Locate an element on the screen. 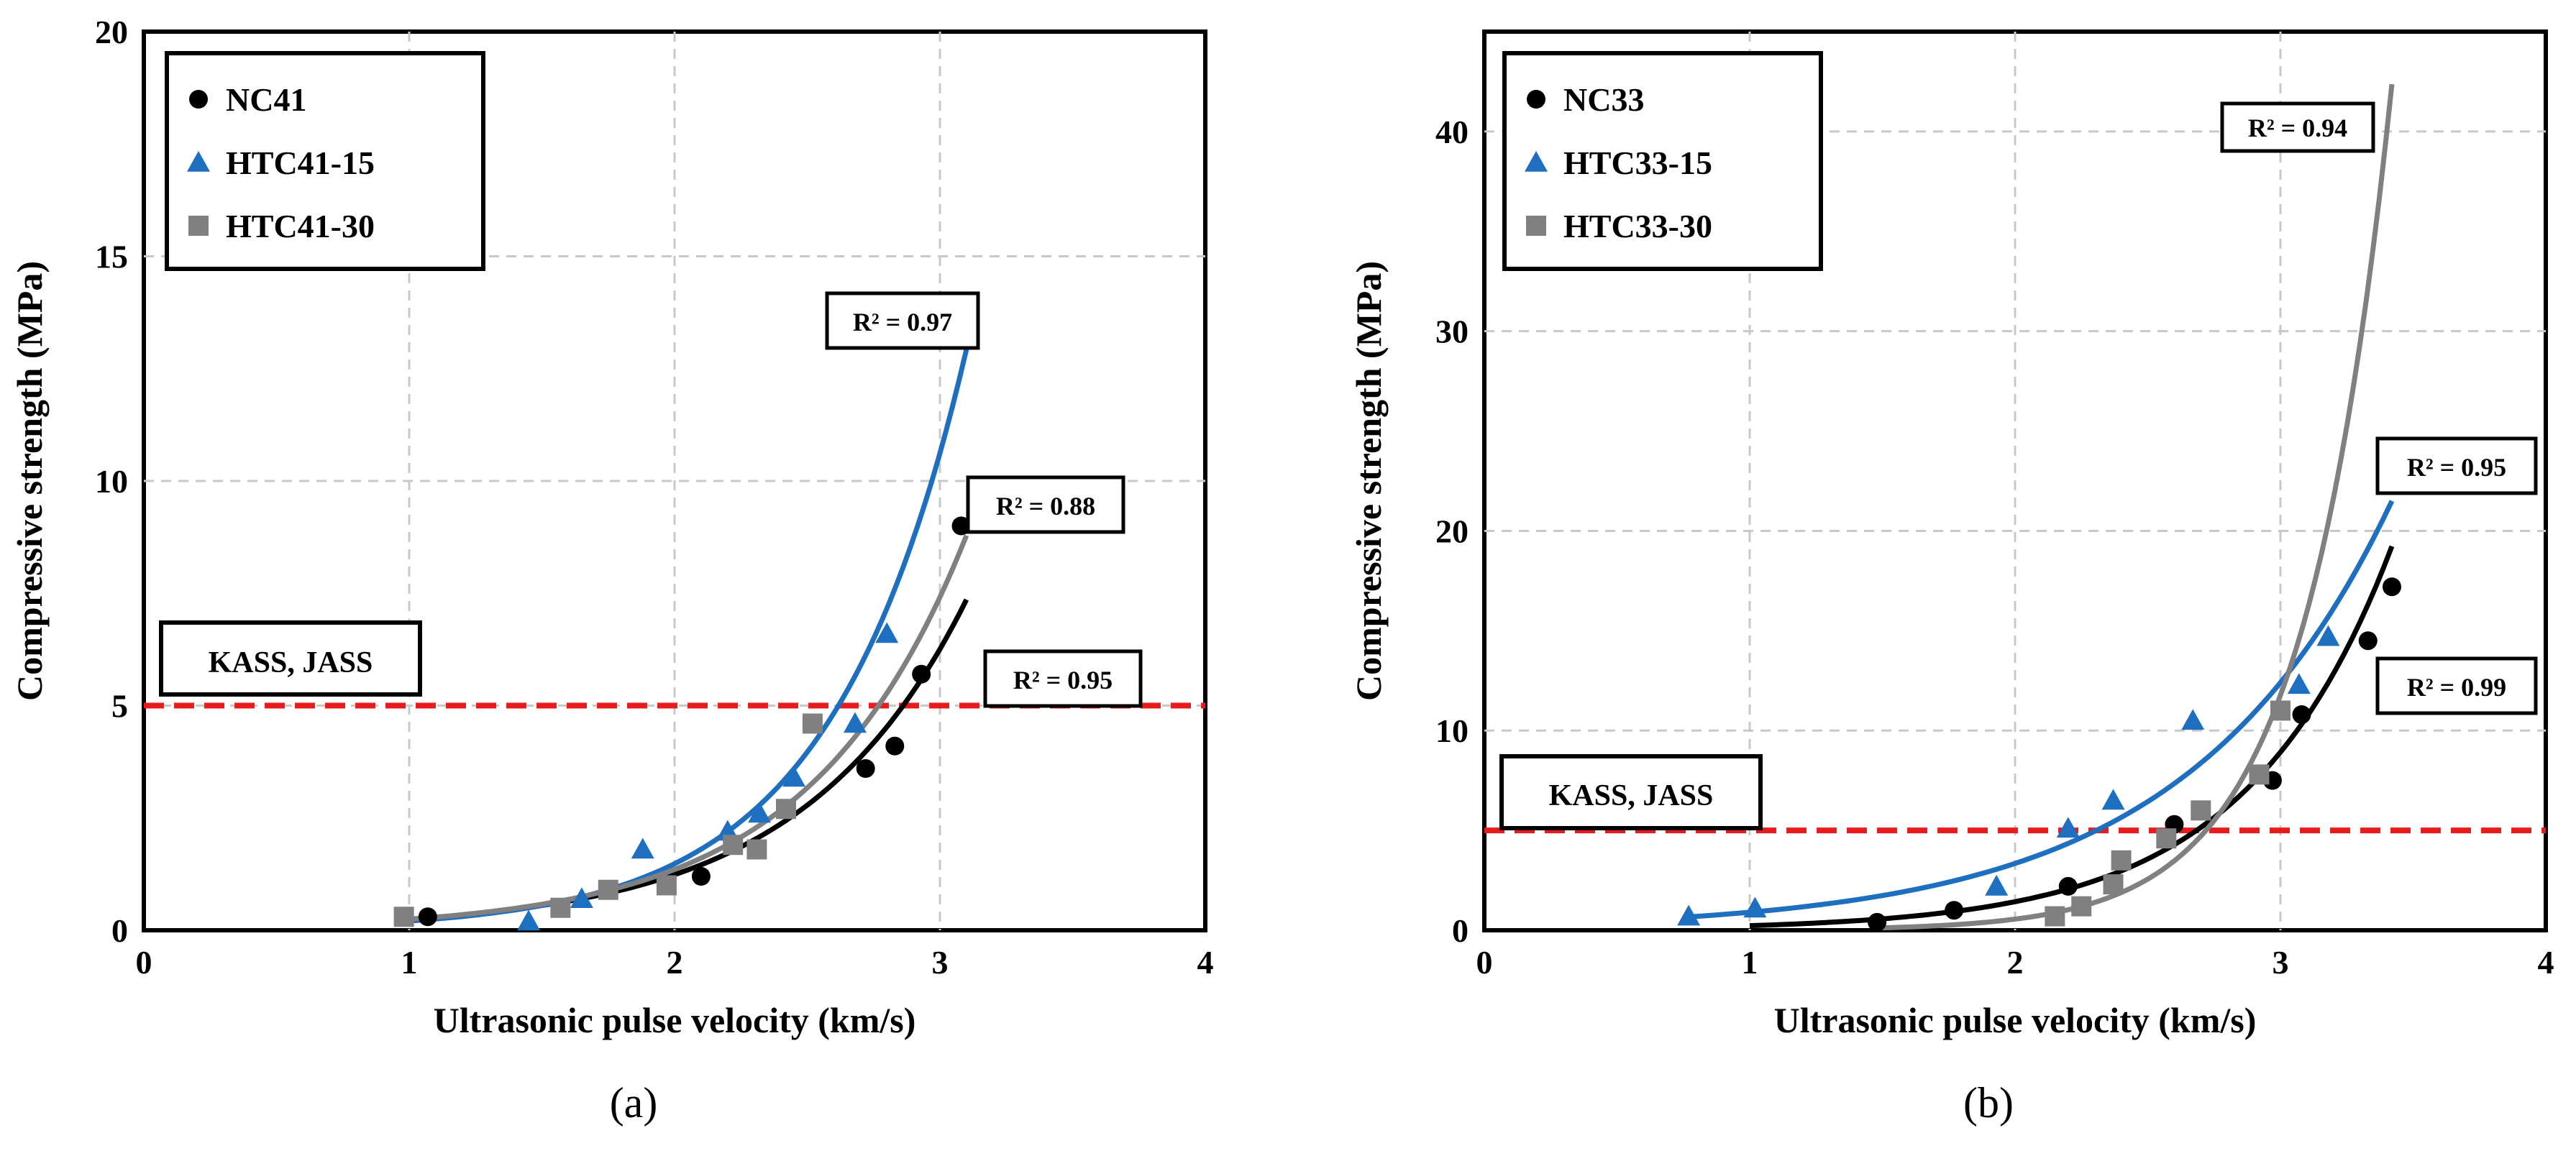 The image size is (2576, 1156). y-tick-label: 40 is located at coordinates (1452, 132).